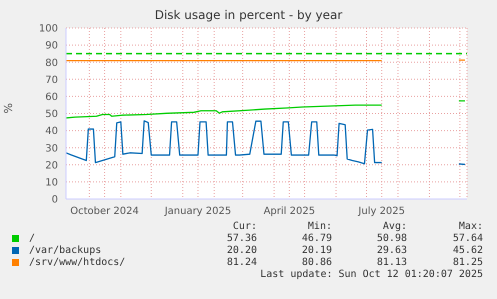 This screenshot has height=299, width=497. Describe the element at coordinates (467, 262) in the screenshot. I see `text: 81.25` at that location.